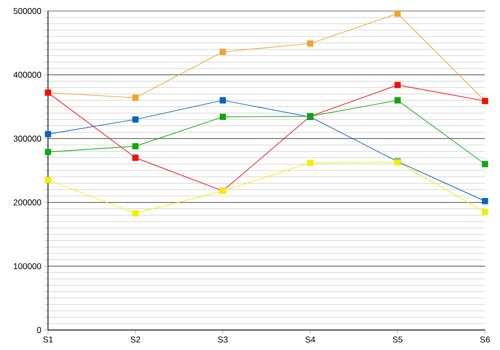  I want to click on y-tick-label: 200000, so click(28, 202).